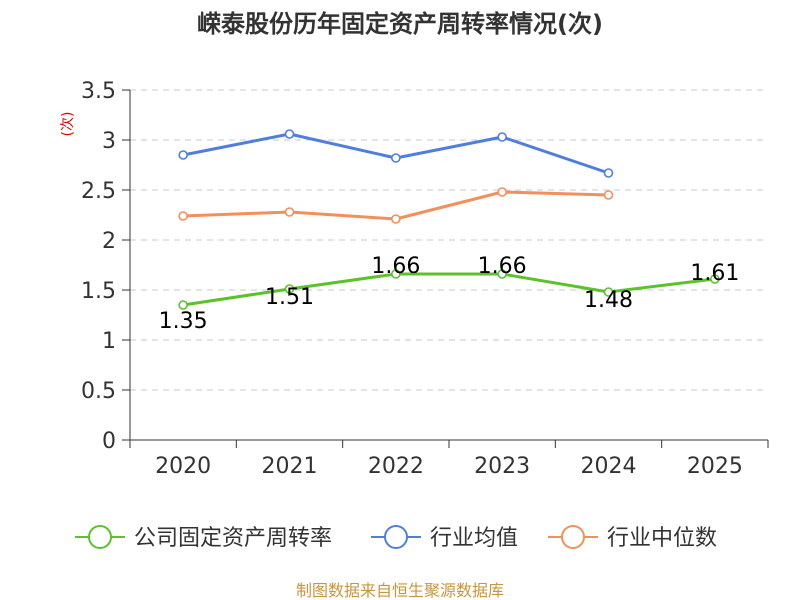 This screenshot has height=600, width=800. What do you see at coordinates (609, 466) in the screenshot?
I see `x-tick-label: 2024` at bounding box center [609, 466].